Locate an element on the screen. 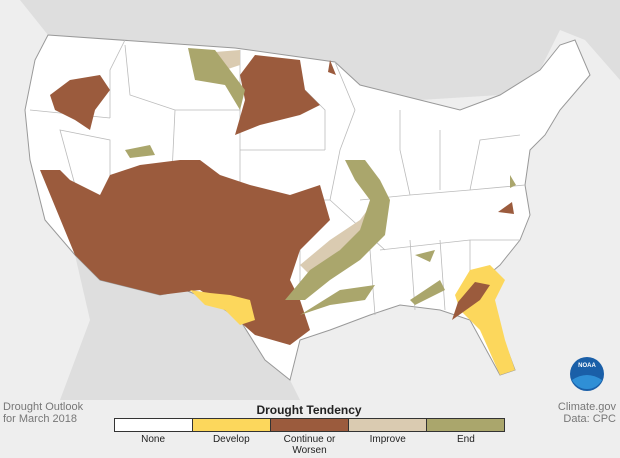 The width and height of the screenshot is (620, 458). improve-area is located at coordinates (227, 60).